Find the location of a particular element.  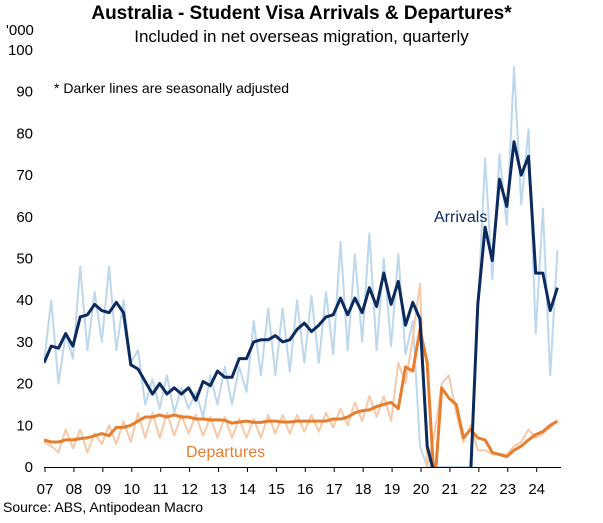

x-tick-label: 10 is located at coordinates (131, 489).